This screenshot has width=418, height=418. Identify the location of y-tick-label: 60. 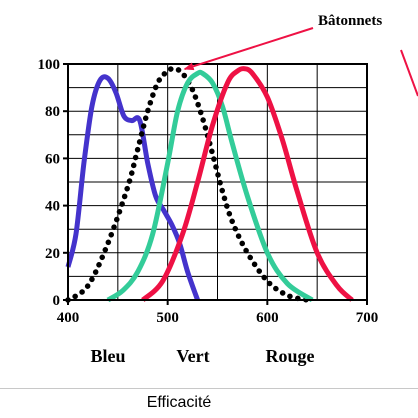
(52, 159).